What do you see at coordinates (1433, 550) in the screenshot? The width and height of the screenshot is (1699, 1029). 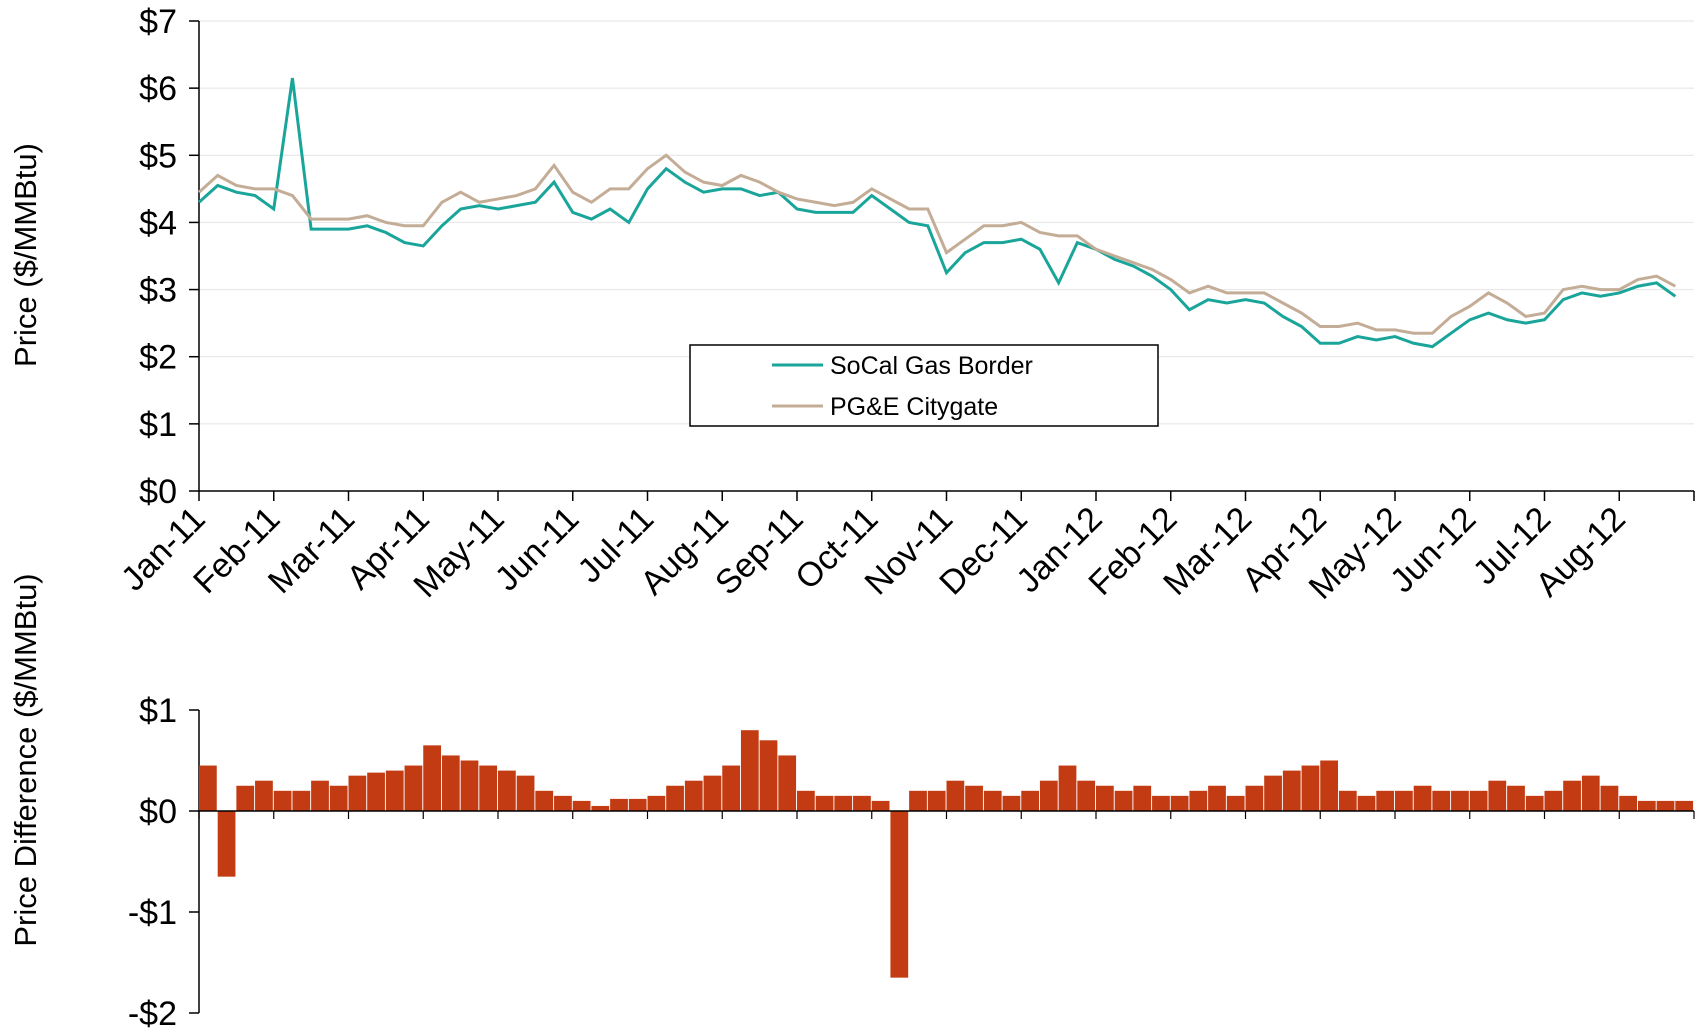 I see `x-tick-label: Jun-12` at bounding box center [1433, 550].